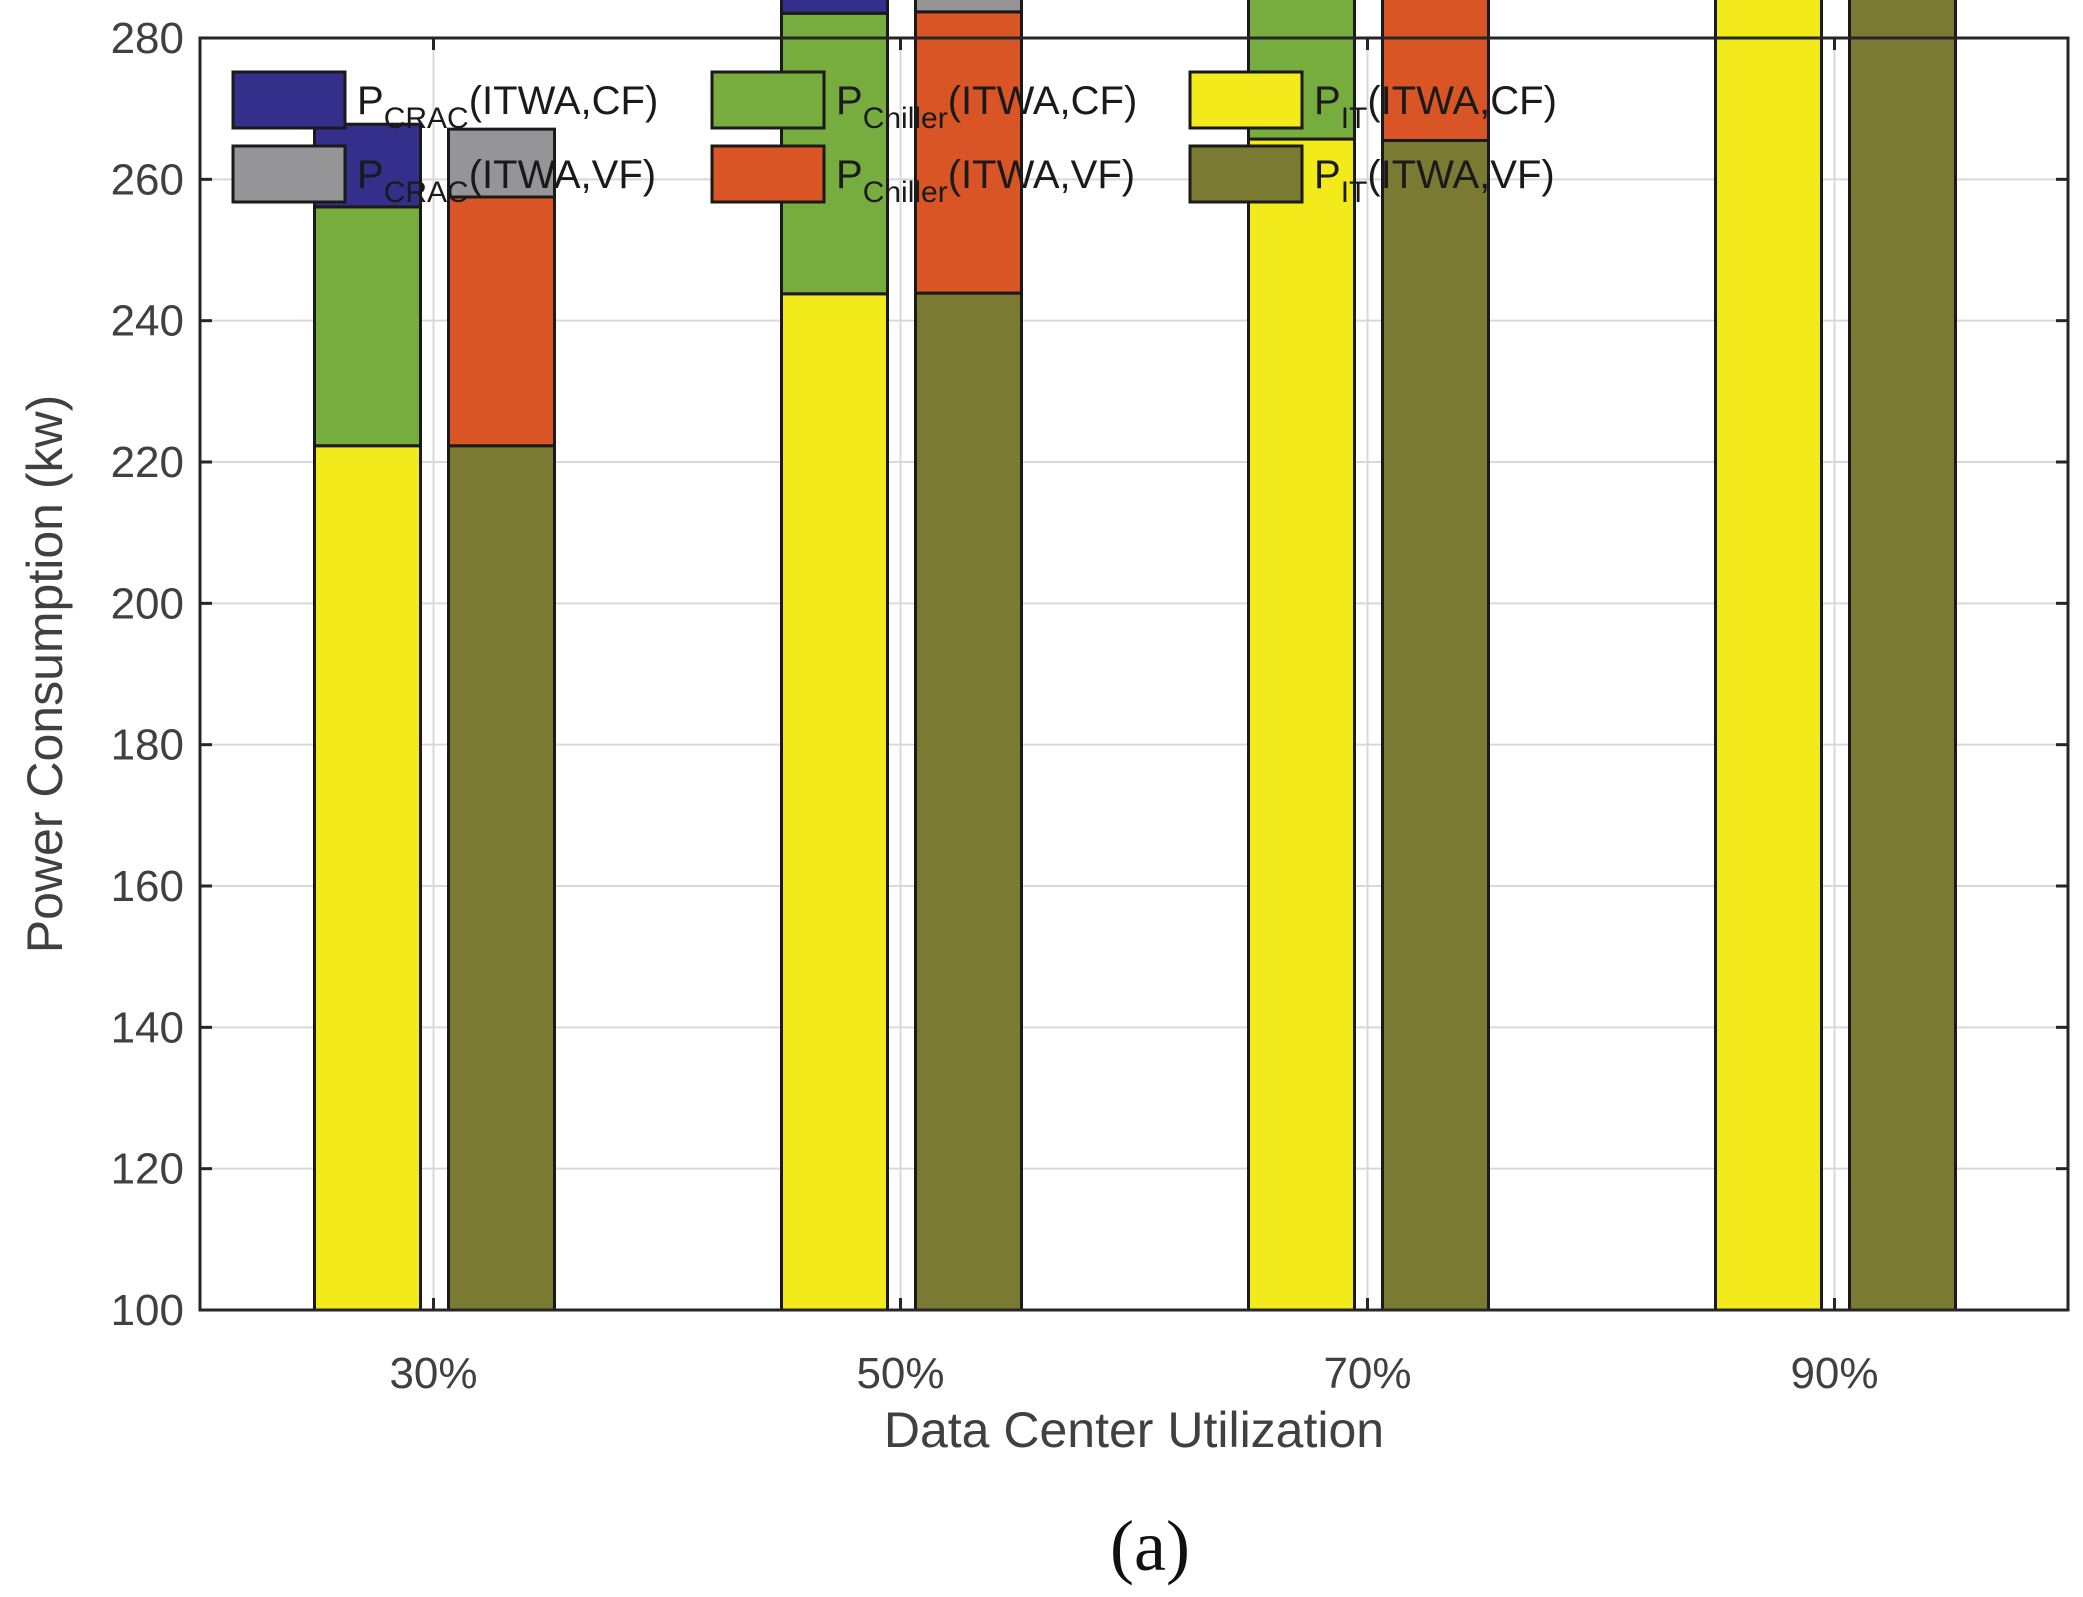 This screenshot has width=2083, height=1597. Describe the element at coordinates (1134, 1430) in the screenshot. I see `x-axis-title: Data Center Utilization` at that location.